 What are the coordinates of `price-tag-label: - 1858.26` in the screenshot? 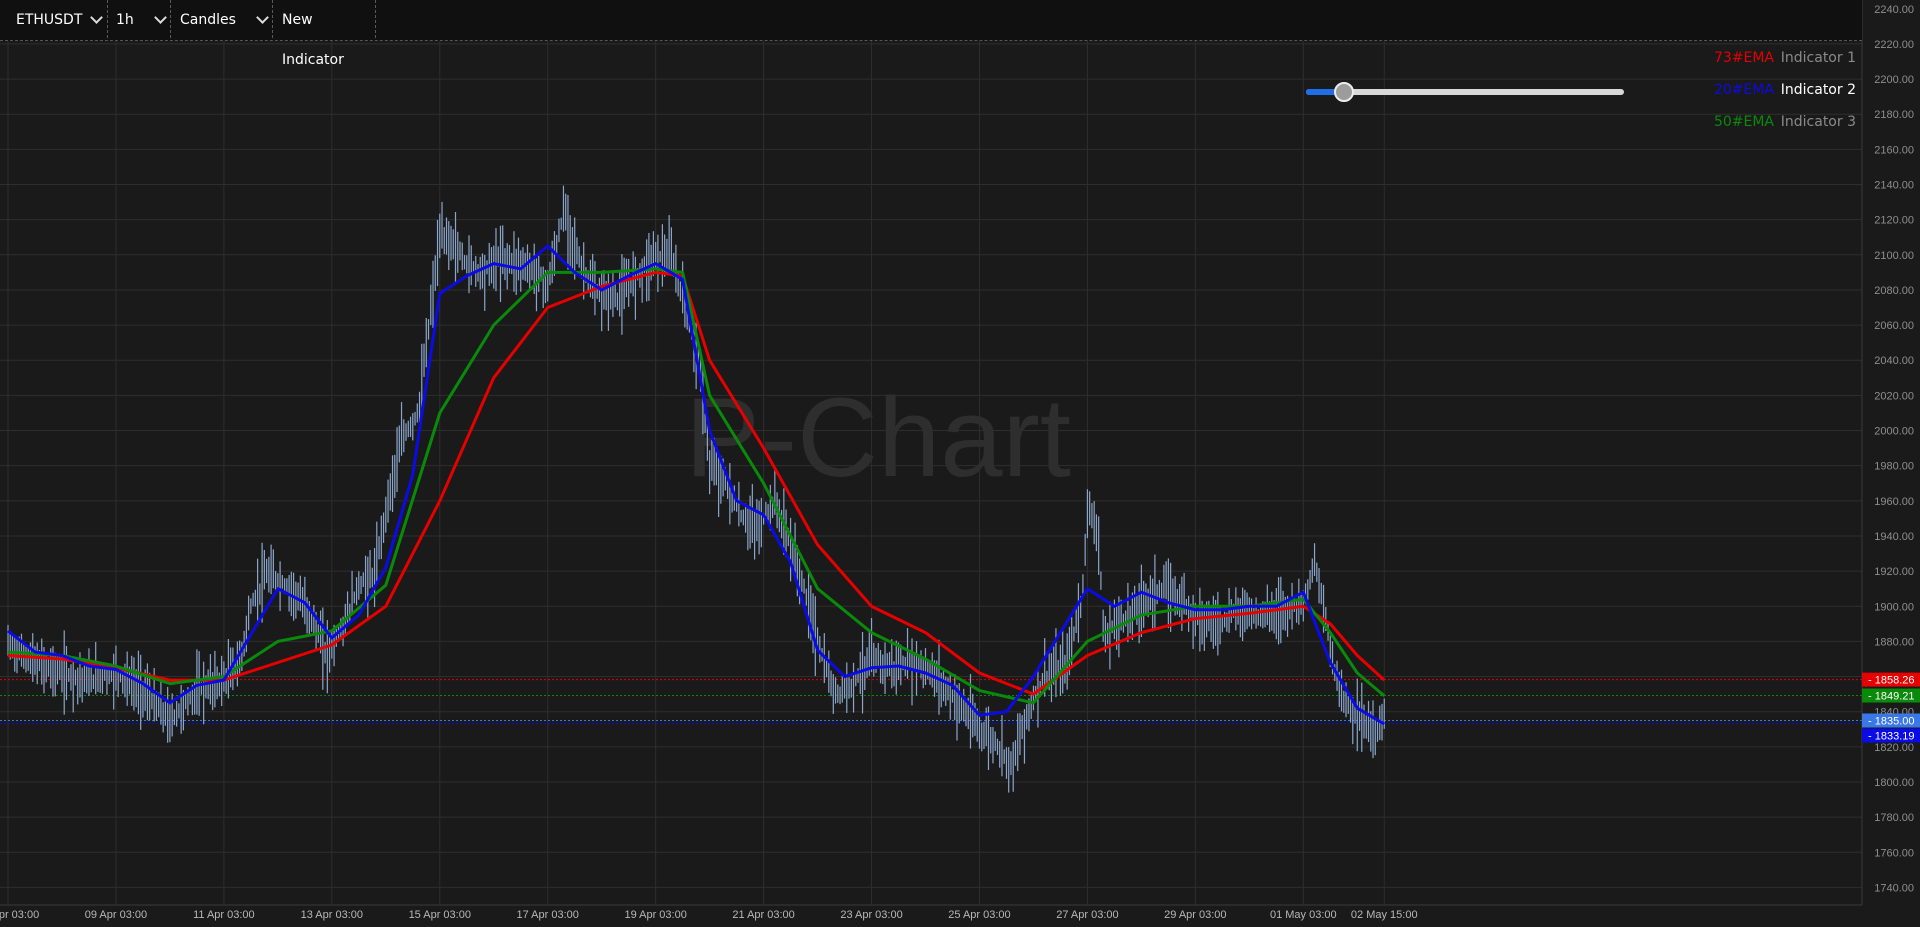 It's located at (1891, 681).